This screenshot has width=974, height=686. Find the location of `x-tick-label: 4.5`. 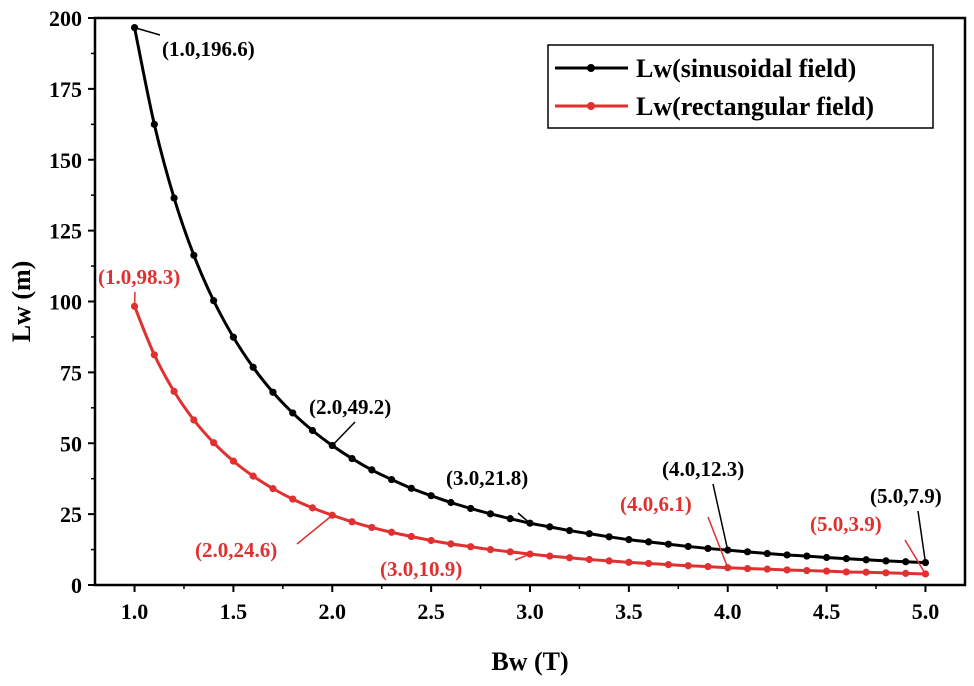

x-tick-label: 4.5 is located at coordinates (827, 611).